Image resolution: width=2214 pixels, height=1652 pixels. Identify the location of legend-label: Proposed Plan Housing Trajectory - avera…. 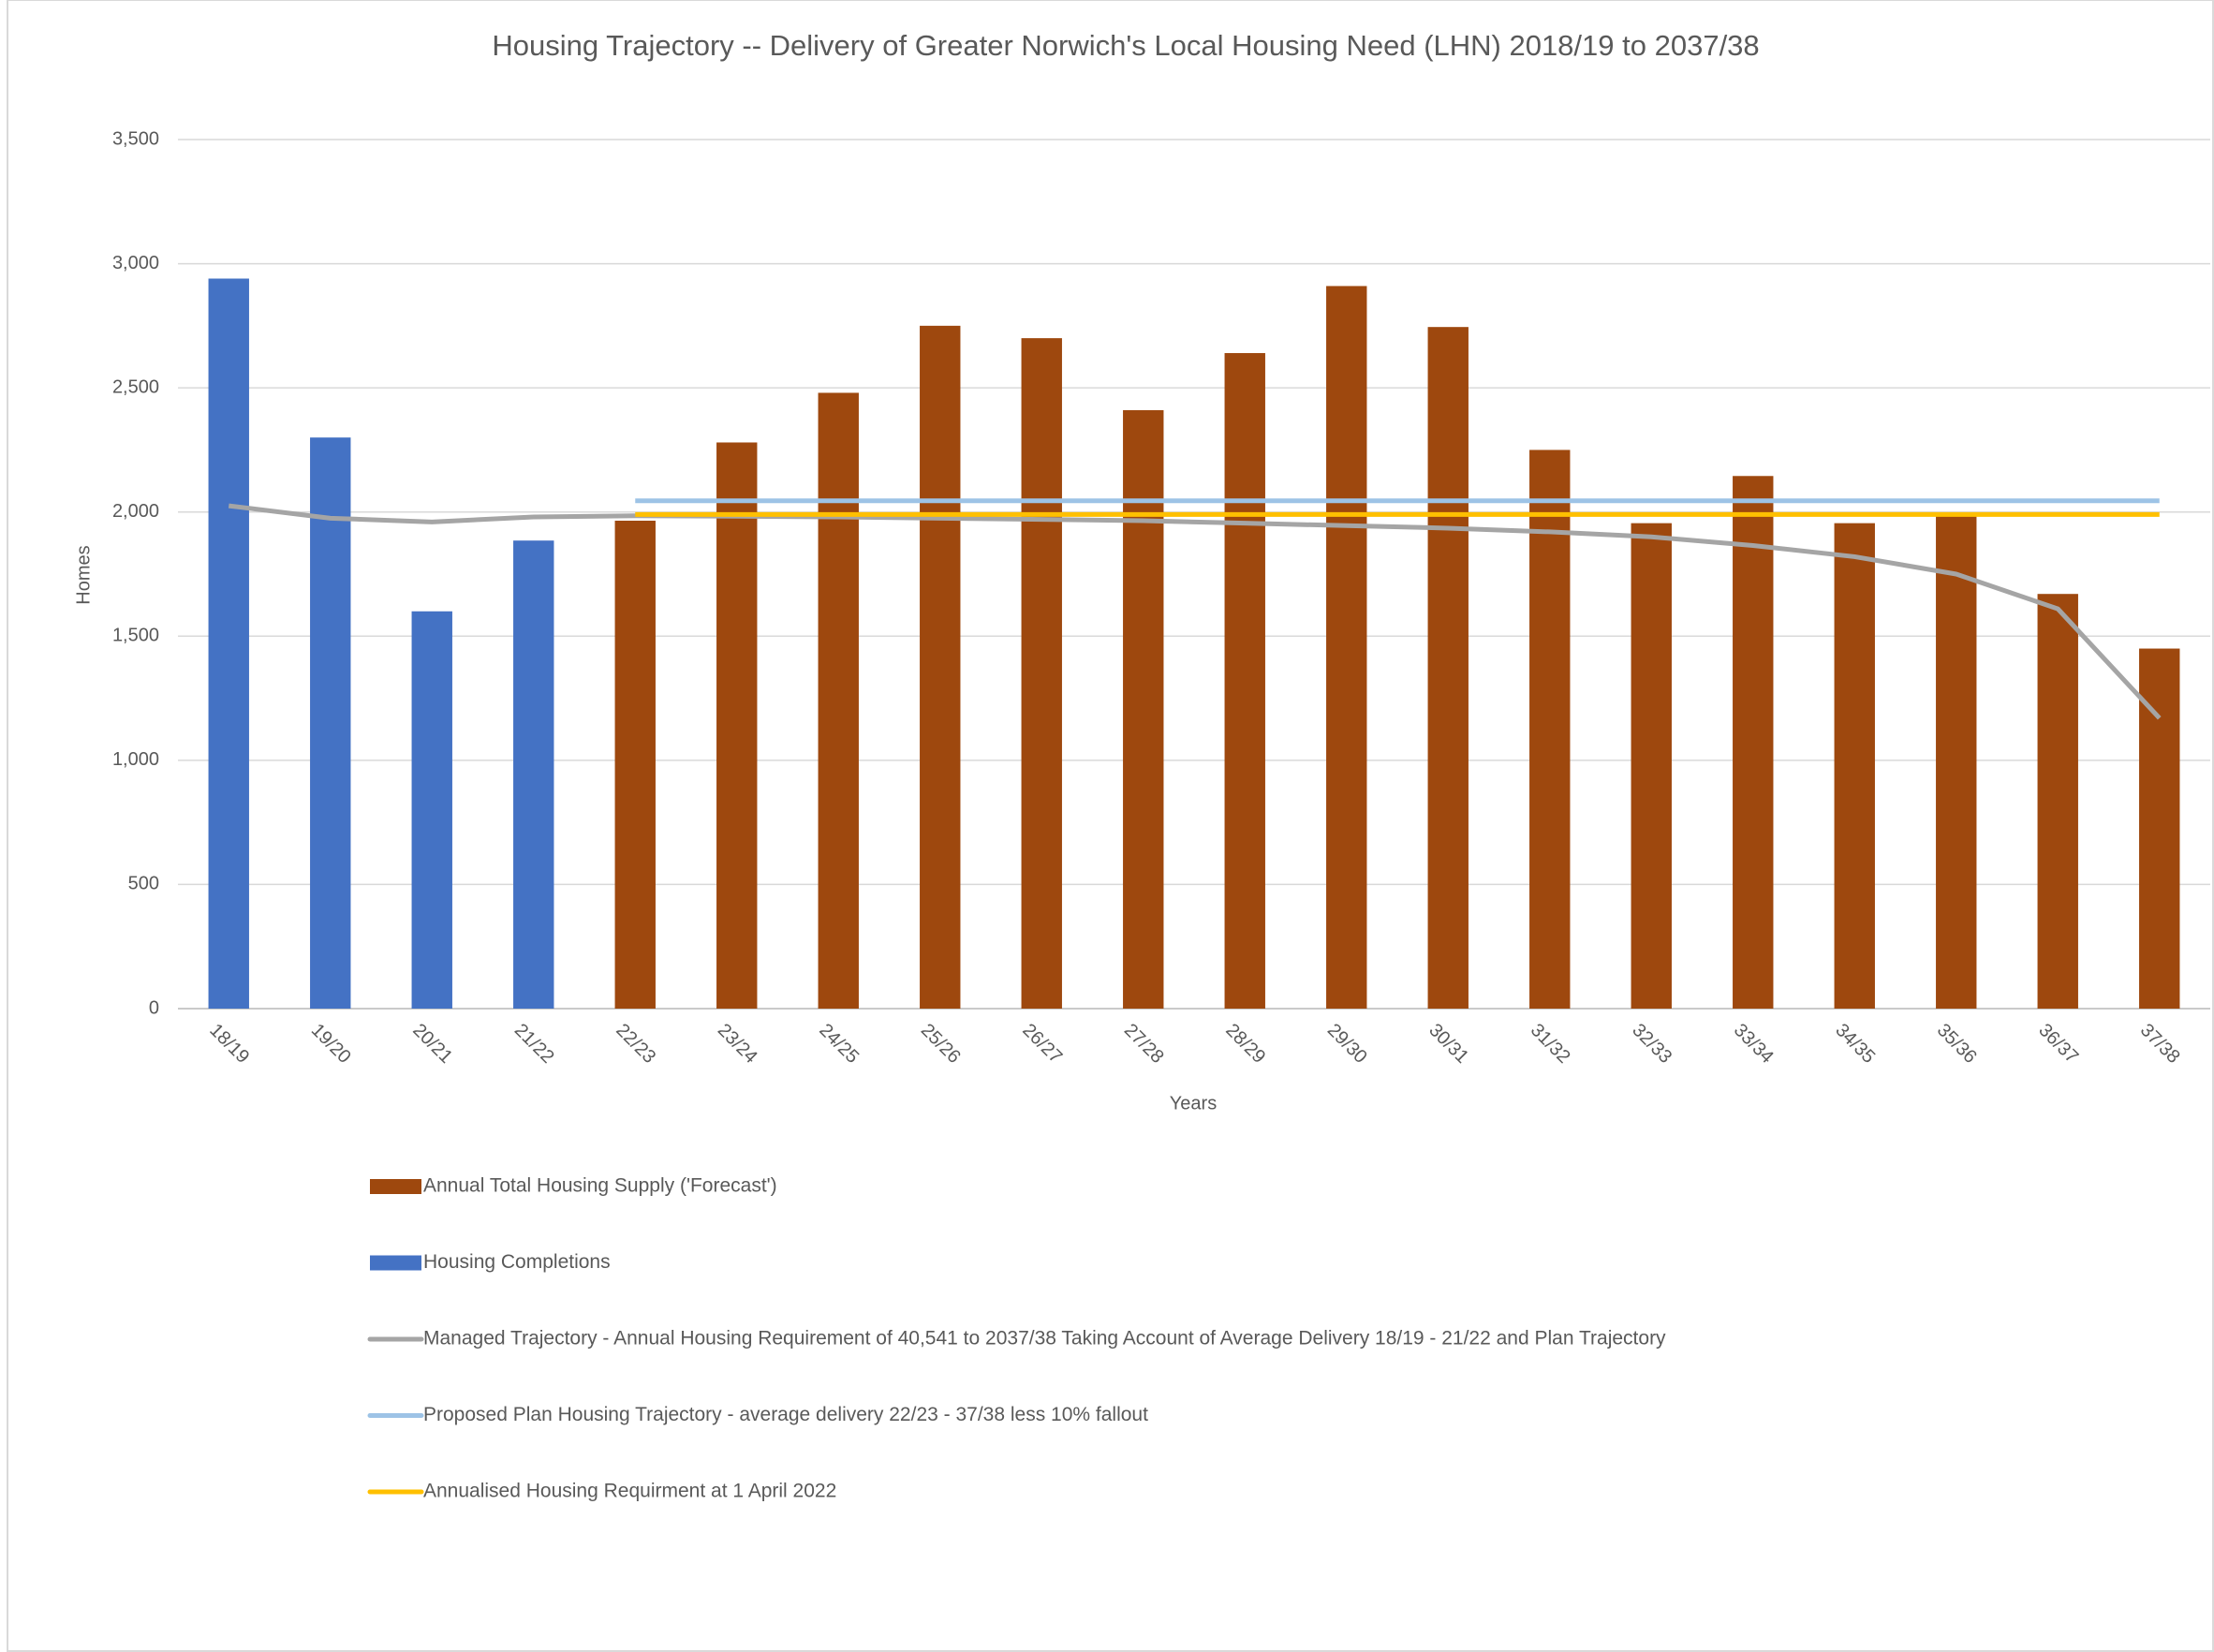
(785, 1414).